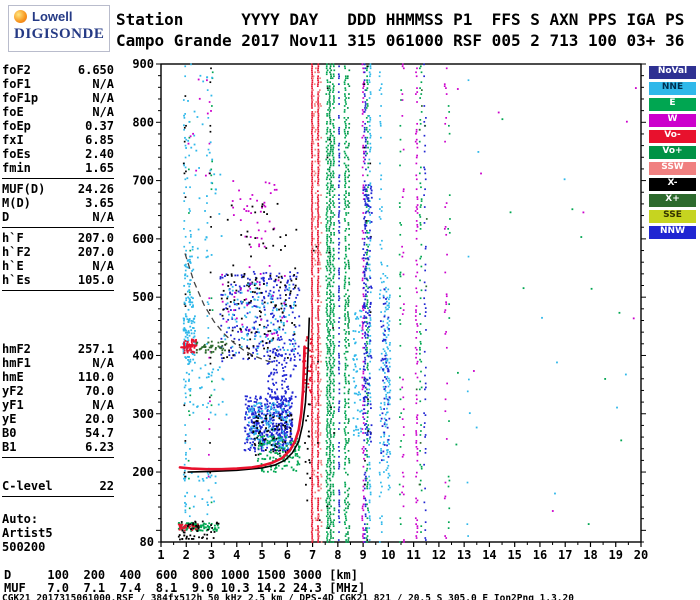  I want to click on param-m-d: M(D) 3.65, so click(58, 203).